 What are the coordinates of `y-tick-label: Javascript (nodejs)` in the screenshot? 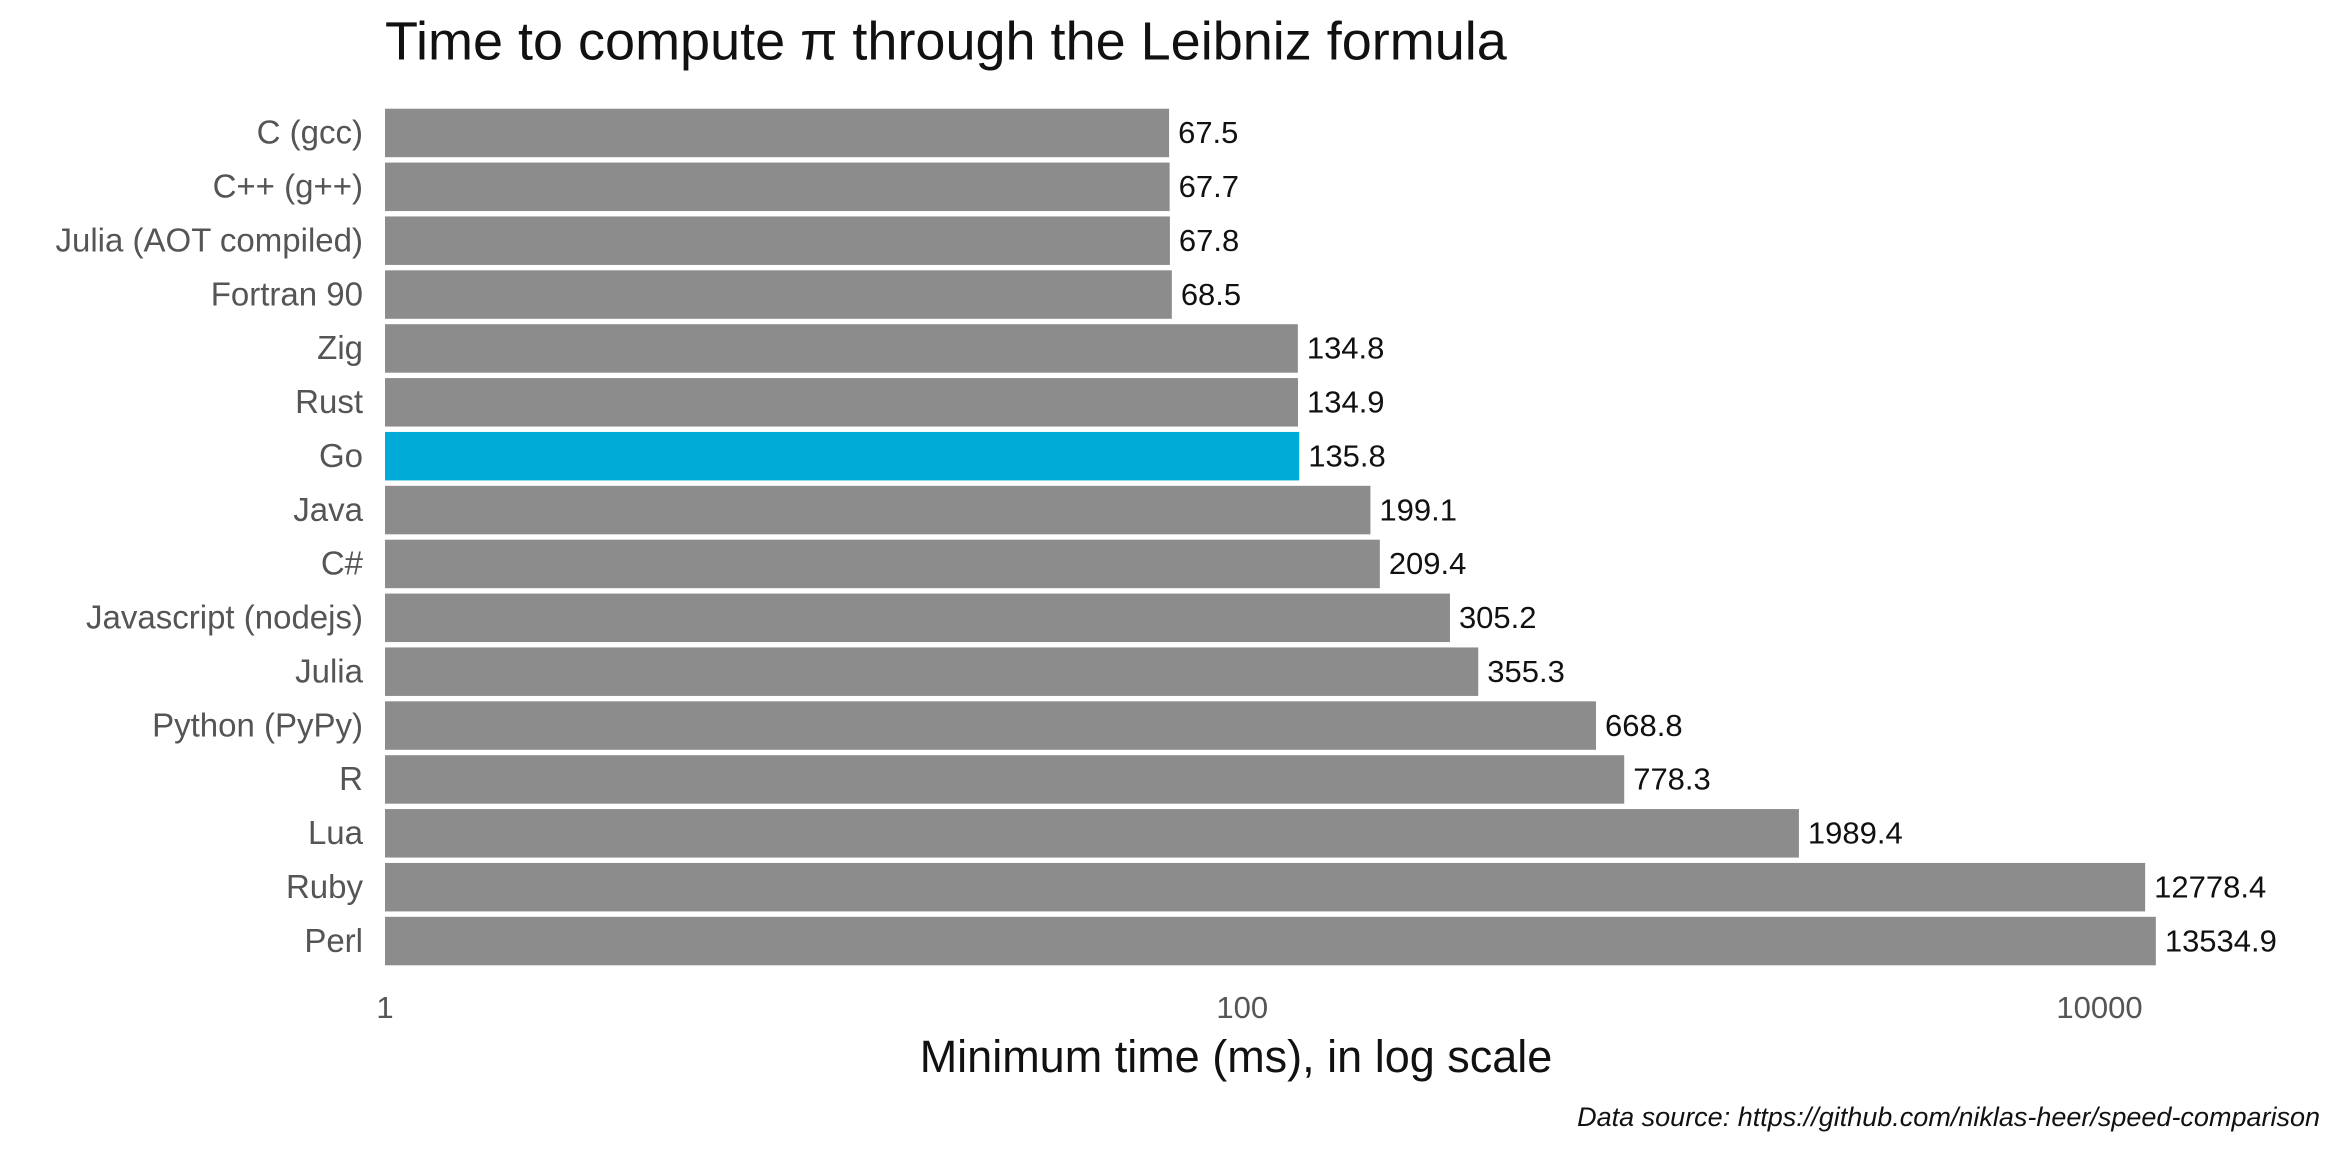 It's located at (224, 617).